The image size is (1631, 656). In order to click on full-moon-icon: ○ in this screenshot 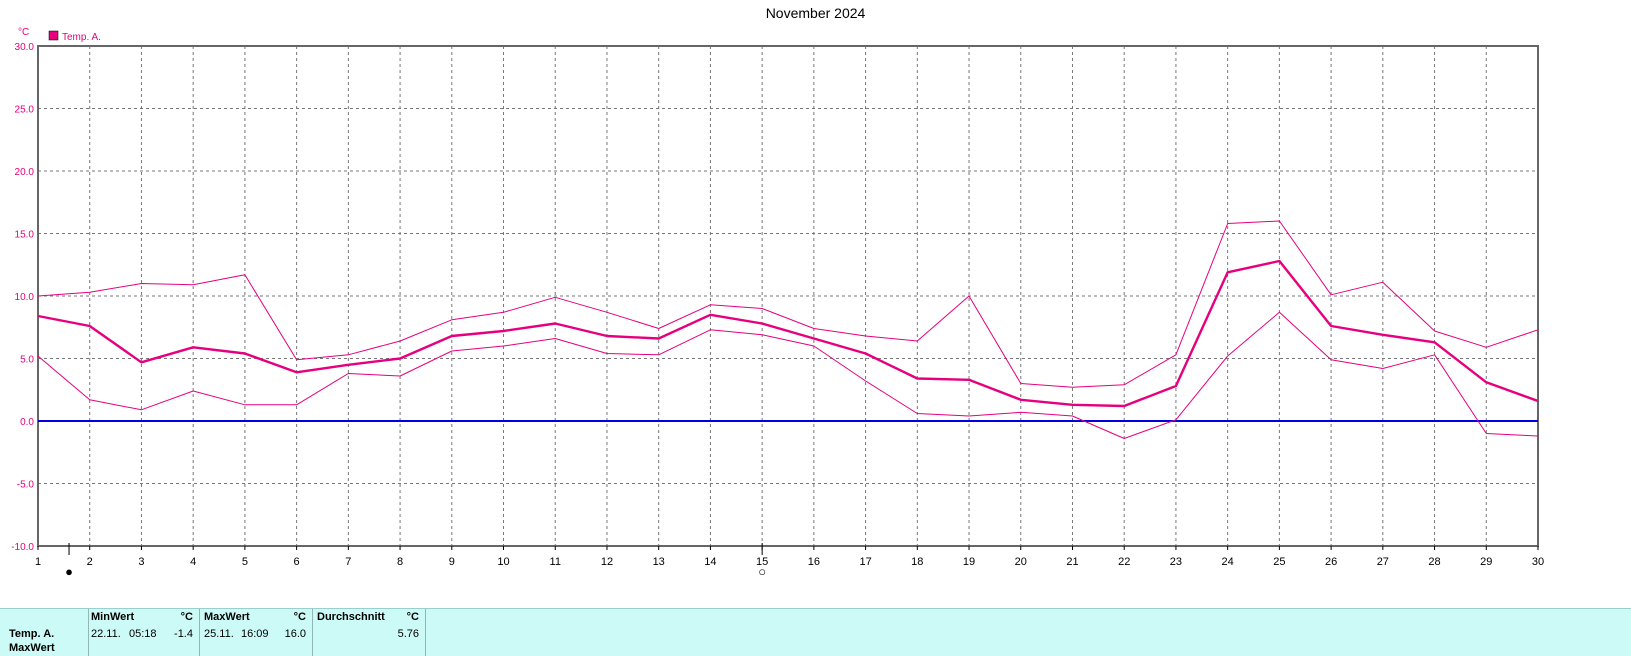, I will do `click(762, 571)`.